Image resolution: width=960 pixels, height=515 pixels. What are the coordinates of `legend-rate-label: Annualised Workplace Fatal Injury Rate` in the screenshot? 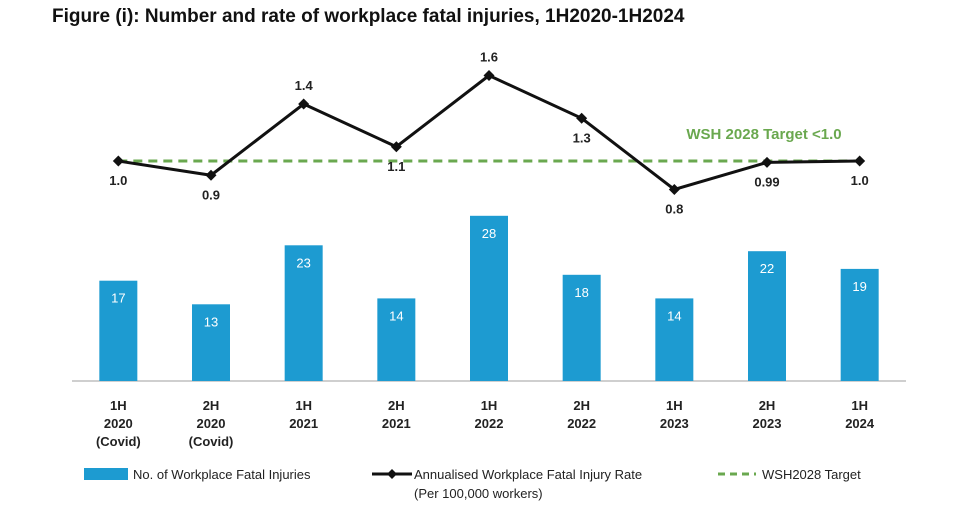 It's located at (528, 474).